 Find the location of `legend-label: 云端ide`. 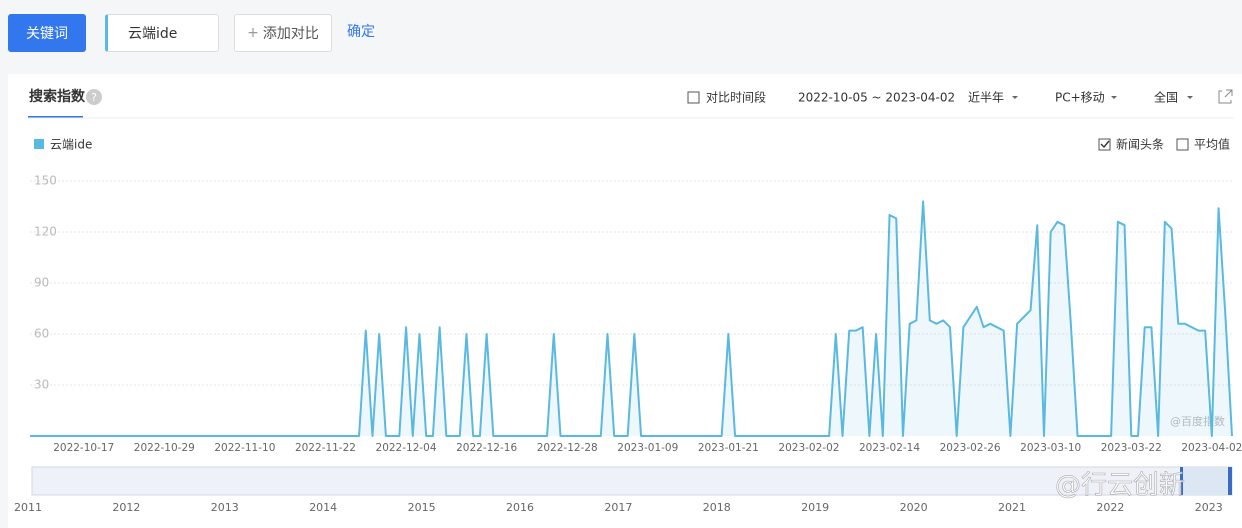

legend-label: 云端ide is located at coordinates (71, 145).